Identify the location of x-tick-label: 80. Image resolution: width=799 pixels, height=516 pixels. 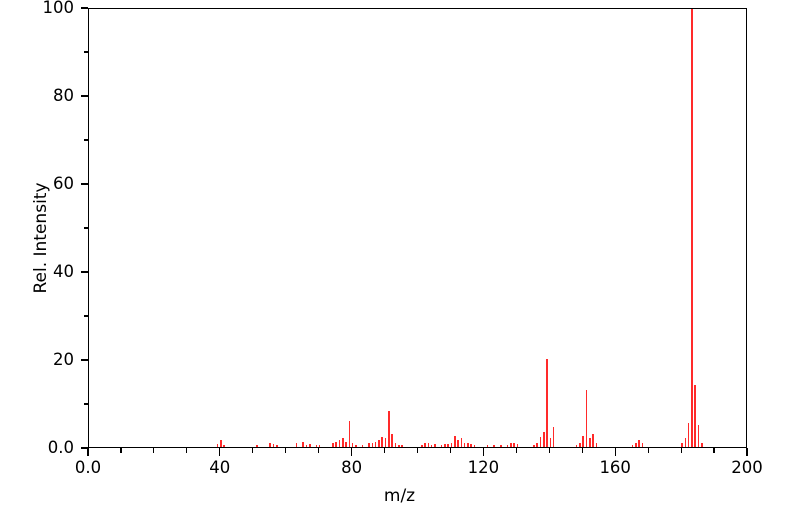
(352, 467).